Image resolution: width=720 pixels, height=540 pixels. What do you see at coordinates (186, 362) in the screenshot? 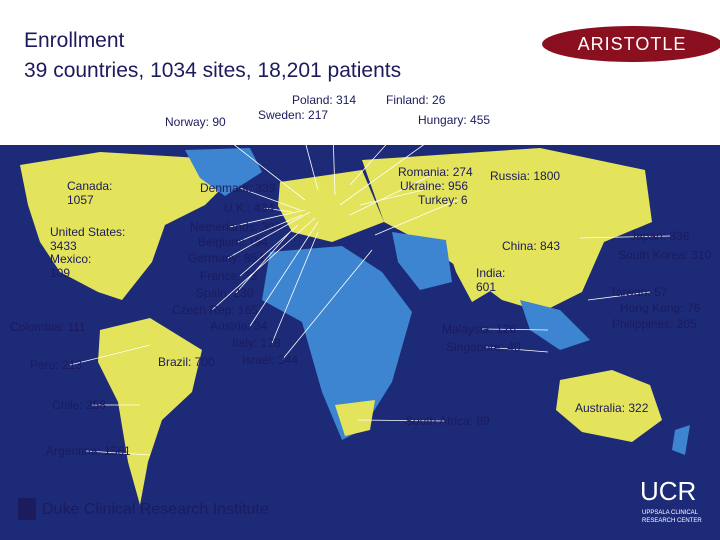
I see `country-label: Brazil: 700` at bounding box center [186, 362].